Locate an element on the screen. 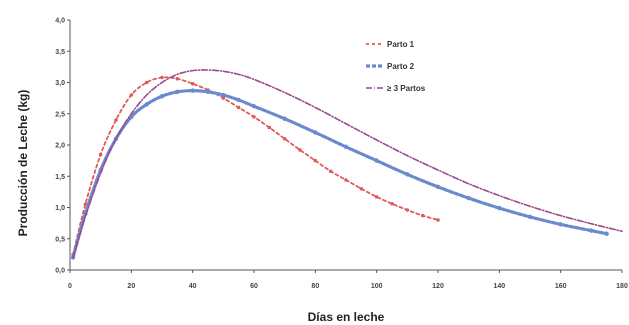 Image resolution: width=629 pixels, height=325 pixels. x-tick-label: 120 is located at coordinates (438, 286).